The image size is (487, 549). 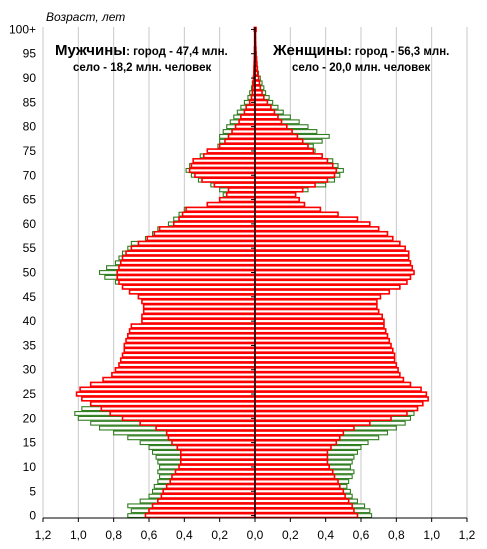 What do you see at coordinates (32, 491) in the screenshot?
I see `y-tick-label: 5` at bounding box center [32, 491].